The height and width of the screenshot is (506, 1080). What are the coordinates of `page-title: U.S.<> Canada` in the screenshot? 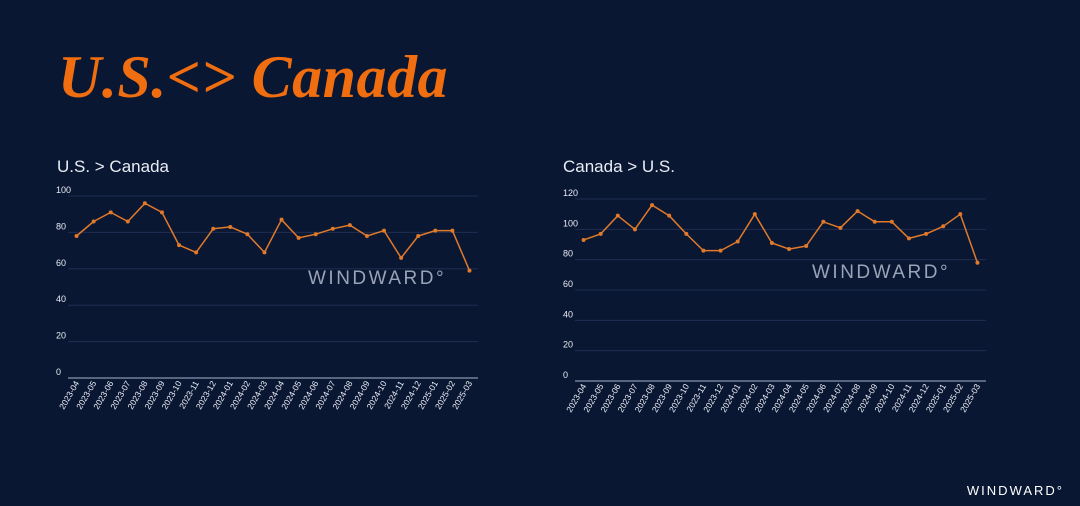 It's located at (253, 77).